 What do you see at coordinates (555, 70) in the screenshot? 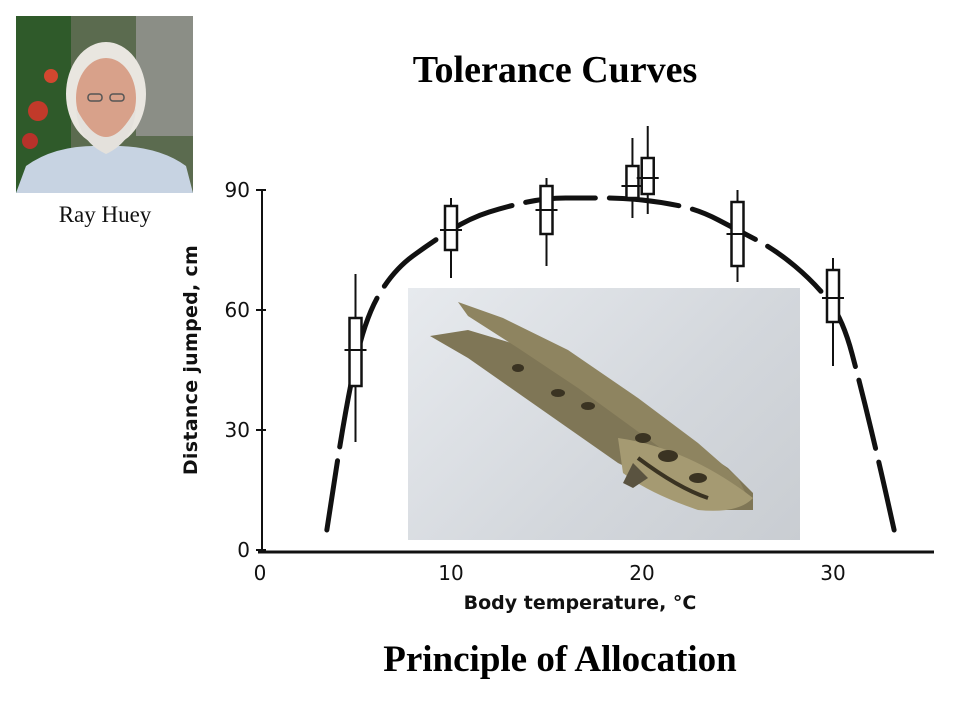
I see `slide-title: Tolerance Curves` at bounding box center [555, 70].